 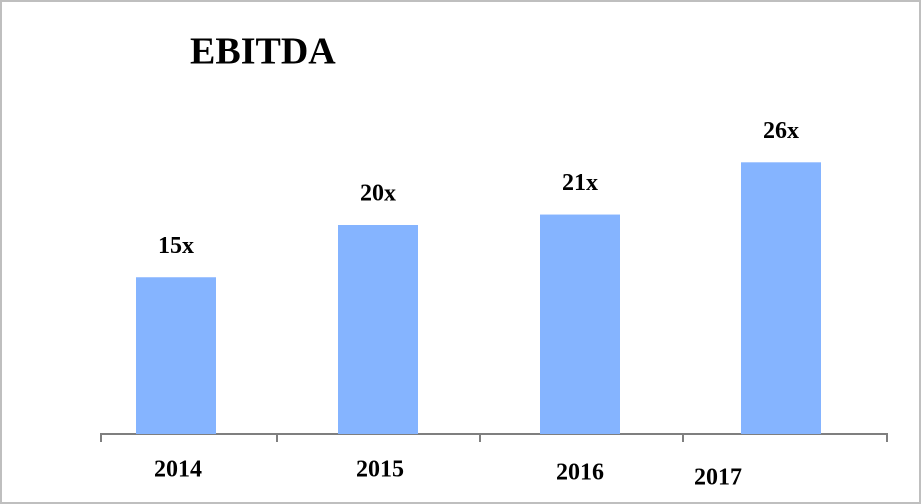 I want to click on data-label: 15x, so click(x=176, y=246).